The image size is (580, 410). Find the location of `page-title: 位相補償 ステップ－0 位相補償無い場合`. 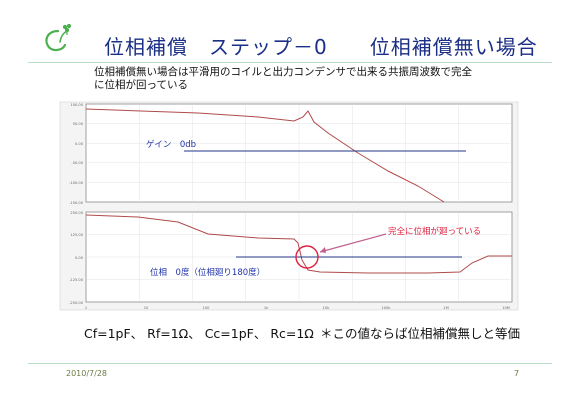

page-title: 位相補償 ステップ－0 位相補償無い場合 is located at coordinates (321, 47).